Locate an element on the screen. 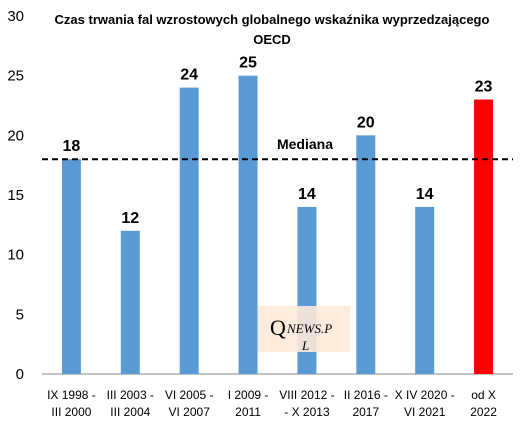 The height and width of the screenshot is (429, 529). data-label: 12 is located at coordinates (130, 218).